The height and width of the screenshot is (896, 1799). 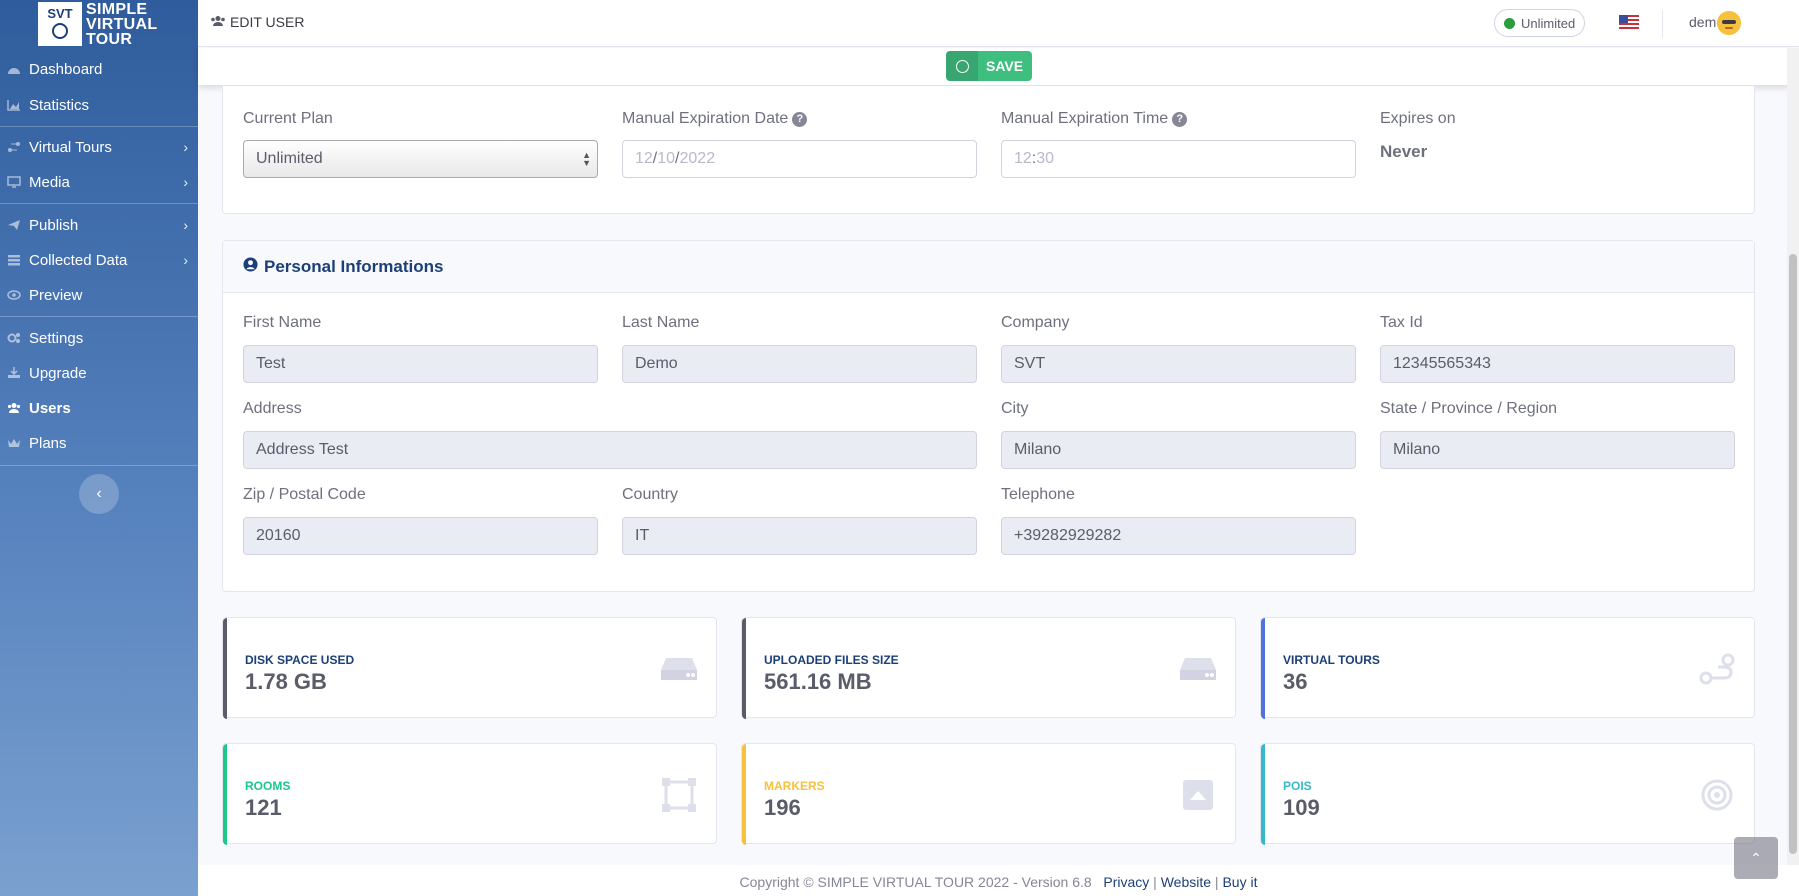 I want to click on stat-label: MARKERS, so click(x=794, y=786).